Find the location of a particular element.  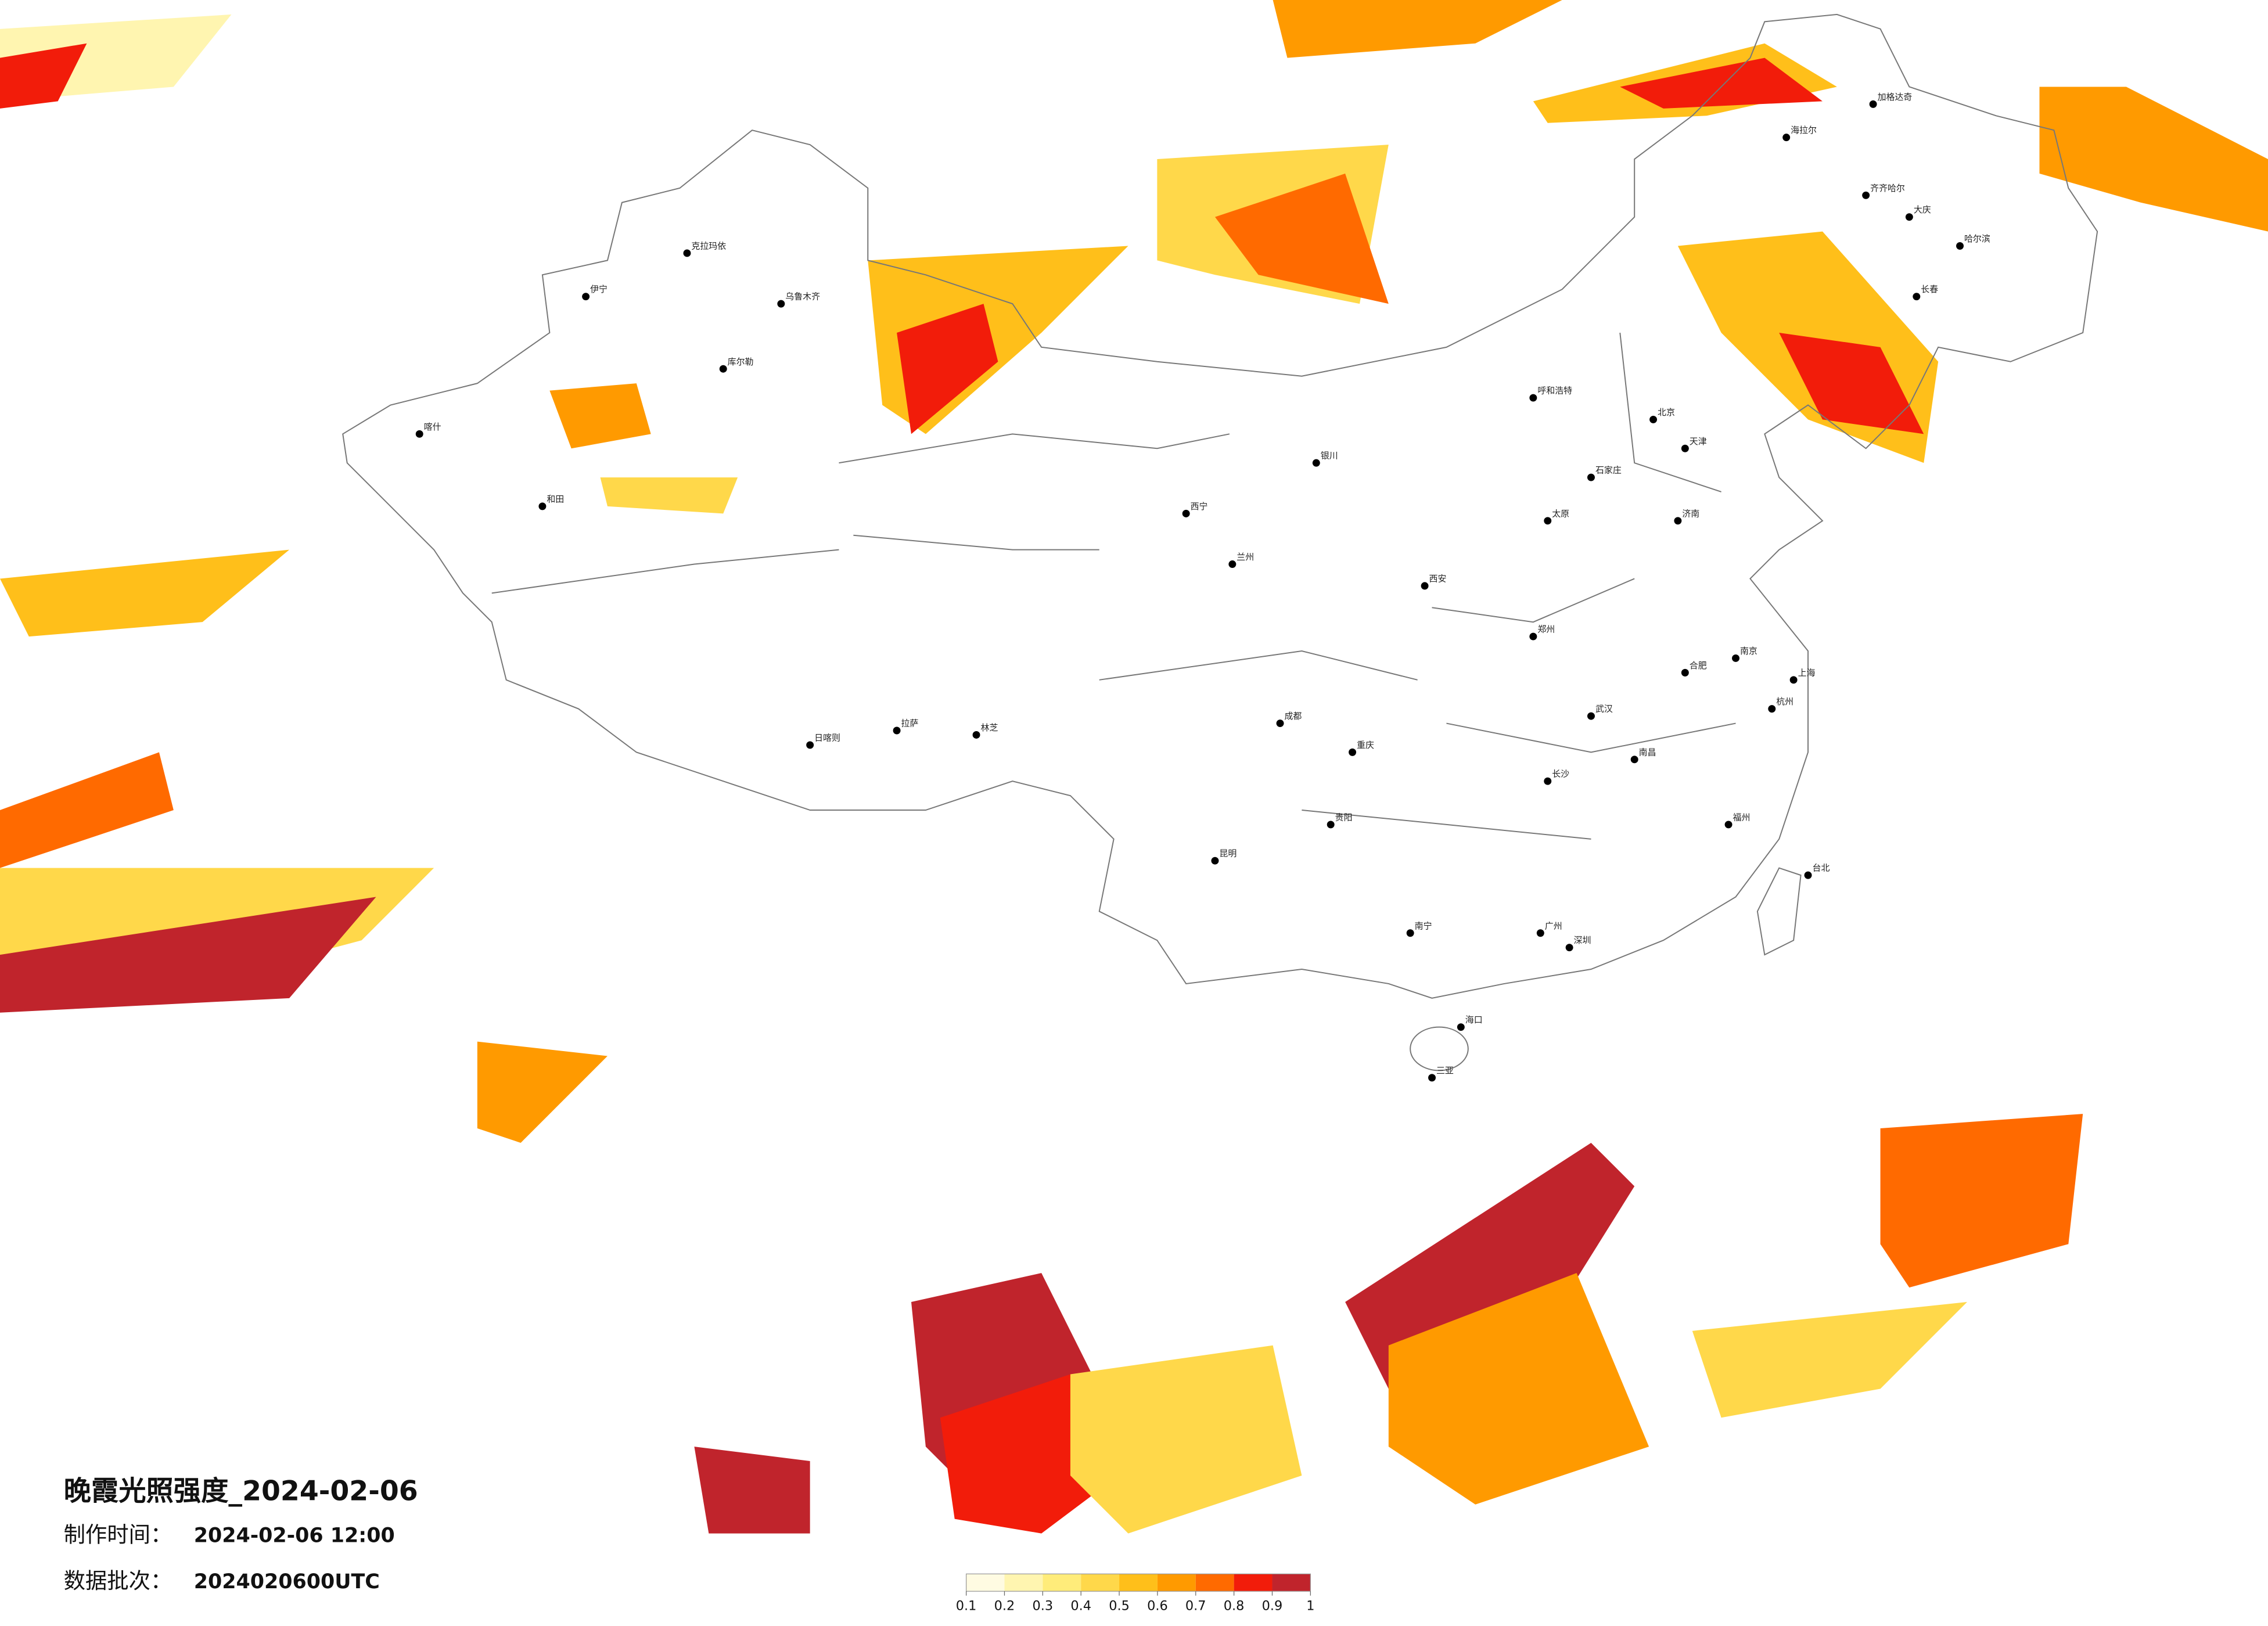

info: 制作时间： 2024-02-06 12:00 数据批次： 2024020600UTC is located at coordinates (229, 1558).